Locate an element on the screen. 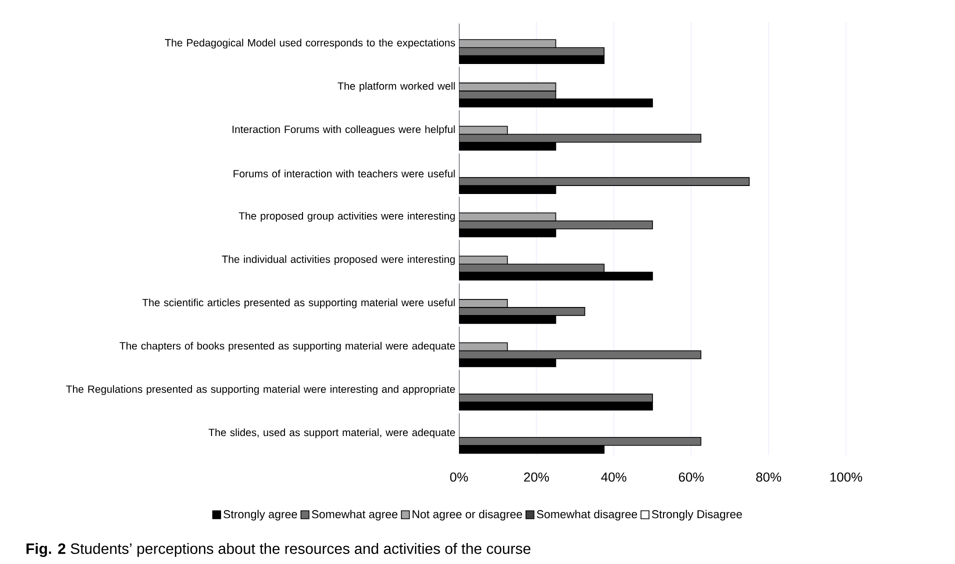 This screenshot has height=564, width=955. y-tick-label: The Pedagogical Model used corresponds to the expectations is located at coordinates (310, 43).